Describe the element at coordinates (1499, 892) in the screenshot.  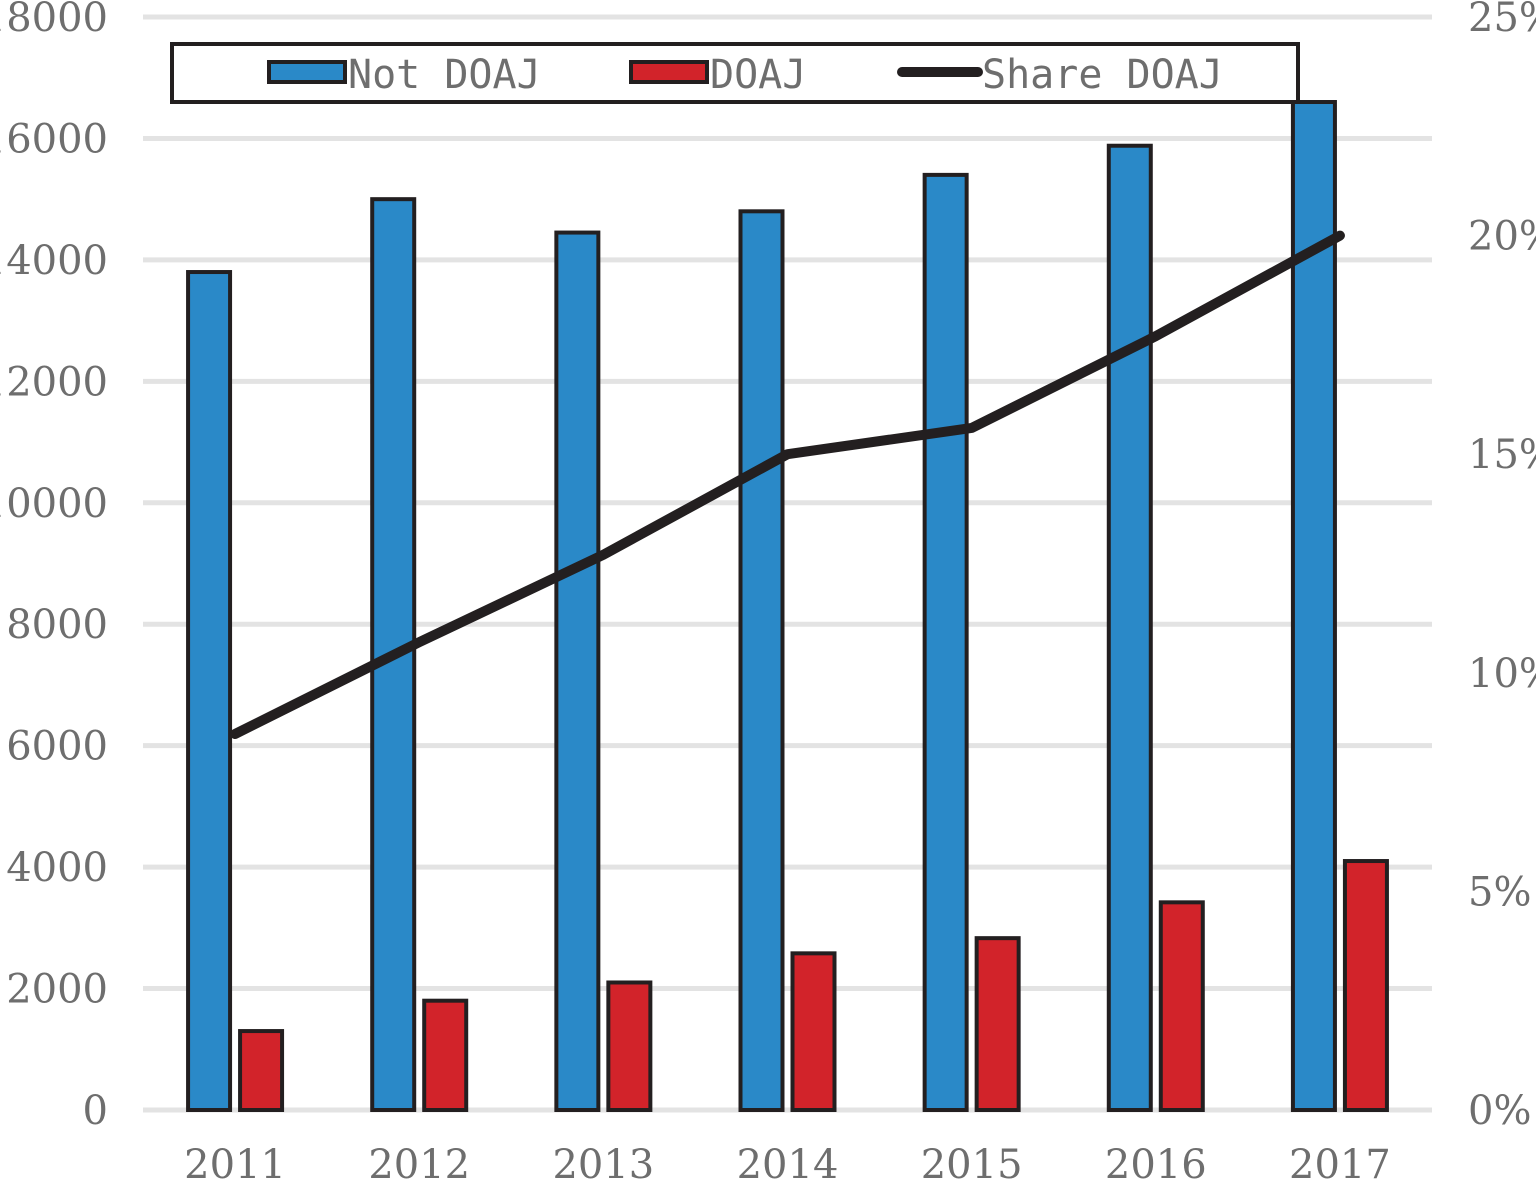
I see `right-tick-label: 5%` at that location.